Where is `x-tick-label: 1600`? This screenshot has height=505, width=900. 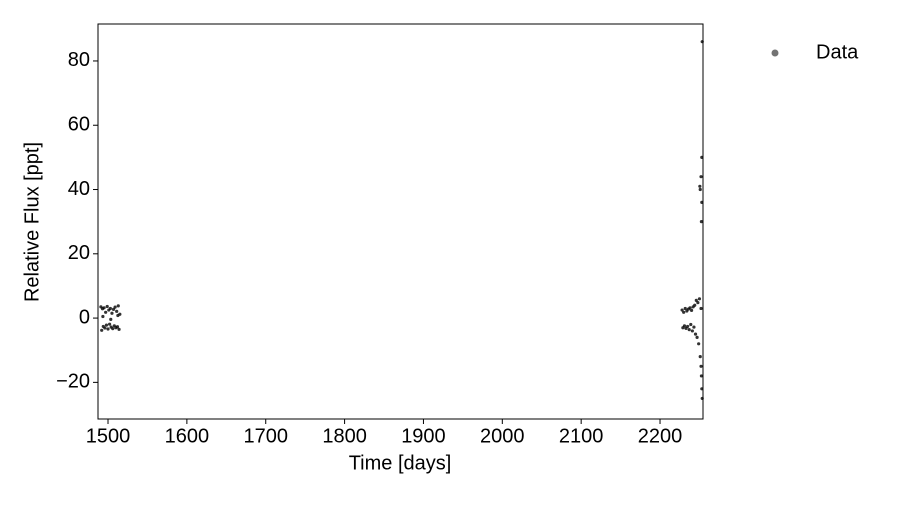 x-tick-label: 1600 is located at coordinates (187, 436).